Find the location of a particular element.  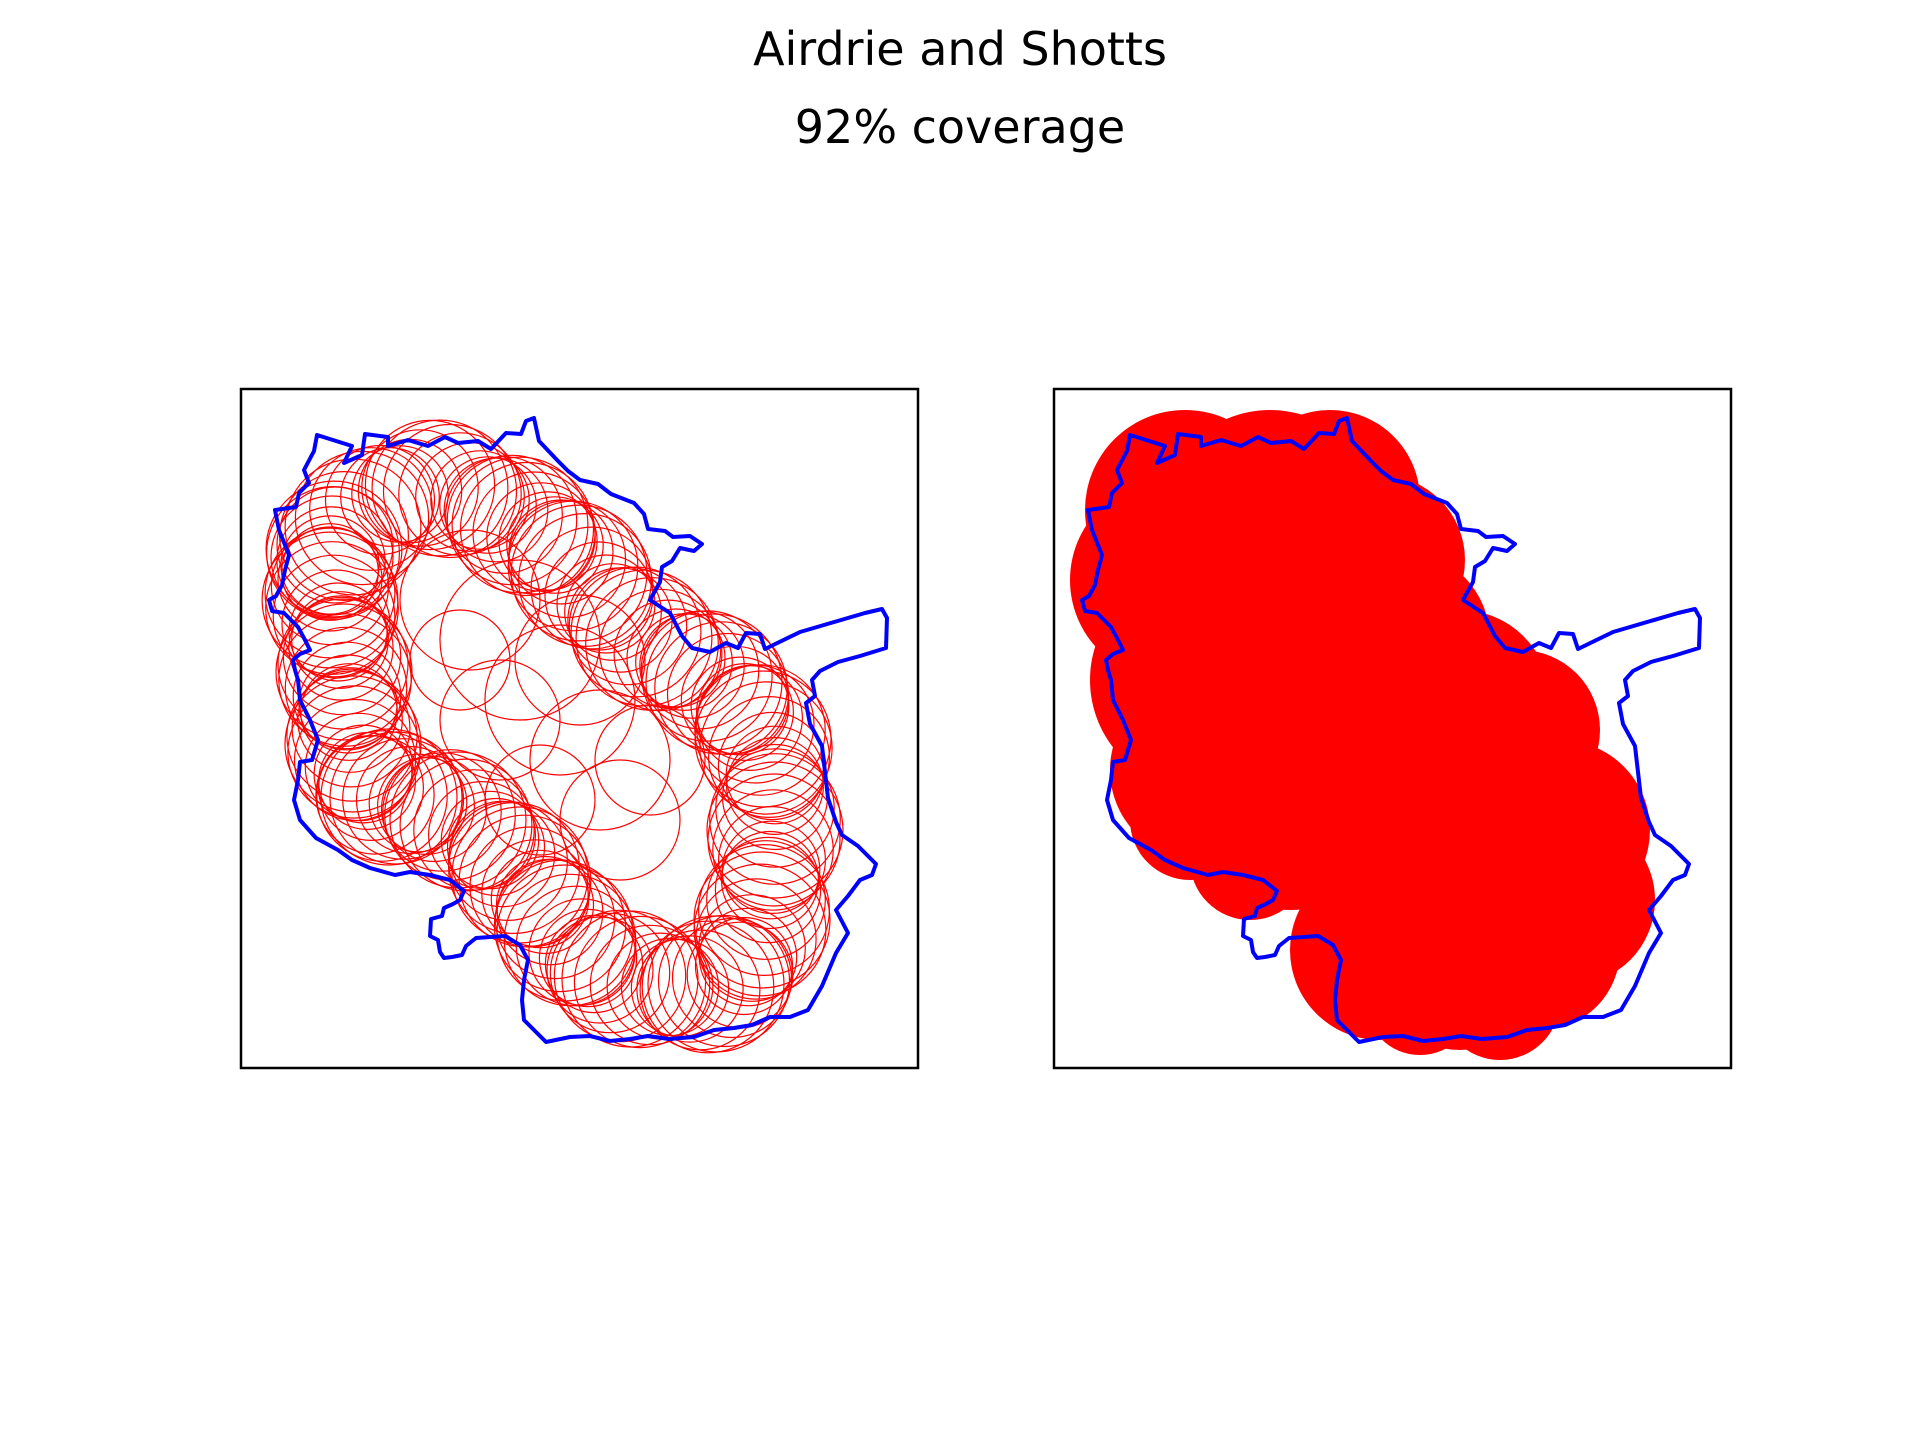

figure-title: Airdrie and Shotts is located at coordinates (960, 49).